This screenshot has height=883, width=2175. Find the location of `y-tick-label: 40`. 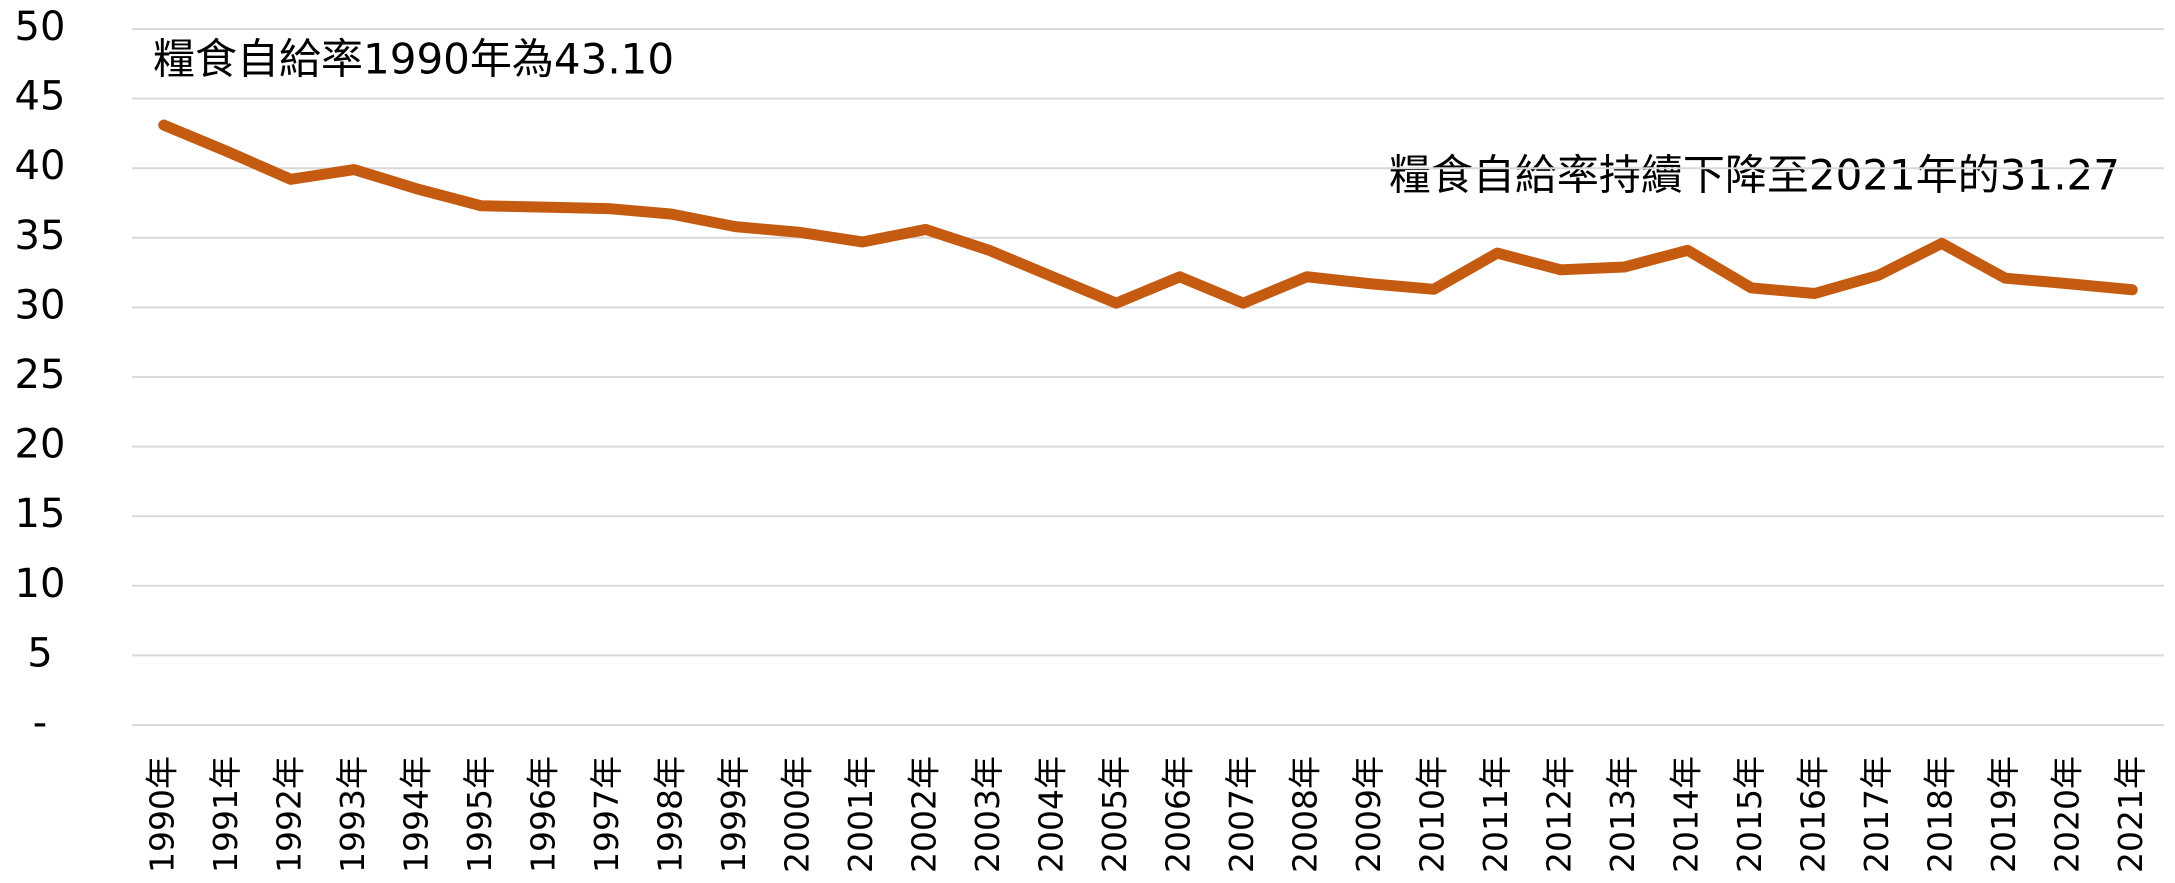

y-tick-label: 40 is located at coordinates (40, 166).